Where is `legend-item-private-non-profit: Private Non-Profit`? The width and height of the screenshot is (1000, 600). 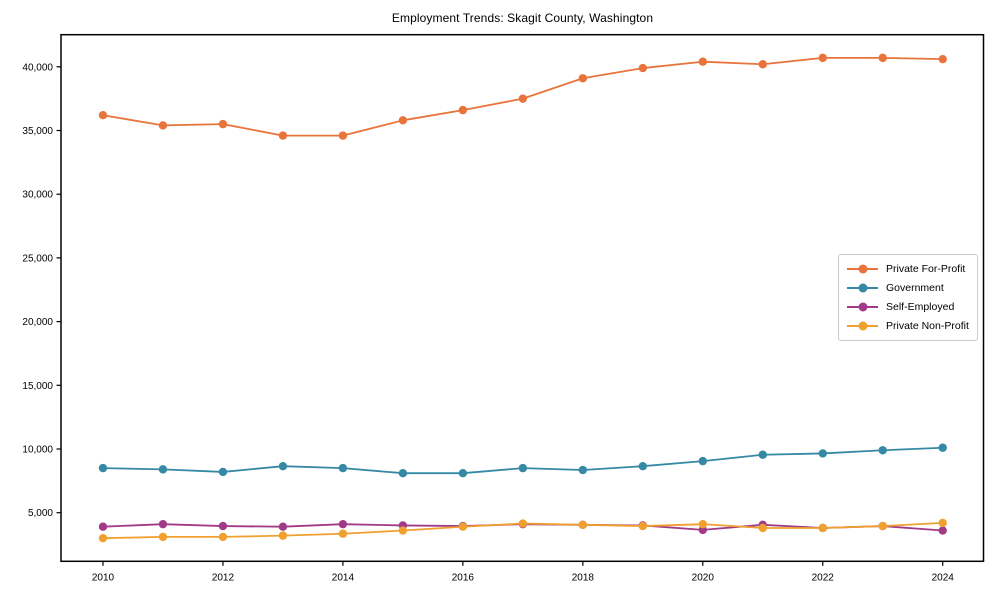
legend-item-private-non-profit: Private Non-Profit is located at coordinates (908, 326).